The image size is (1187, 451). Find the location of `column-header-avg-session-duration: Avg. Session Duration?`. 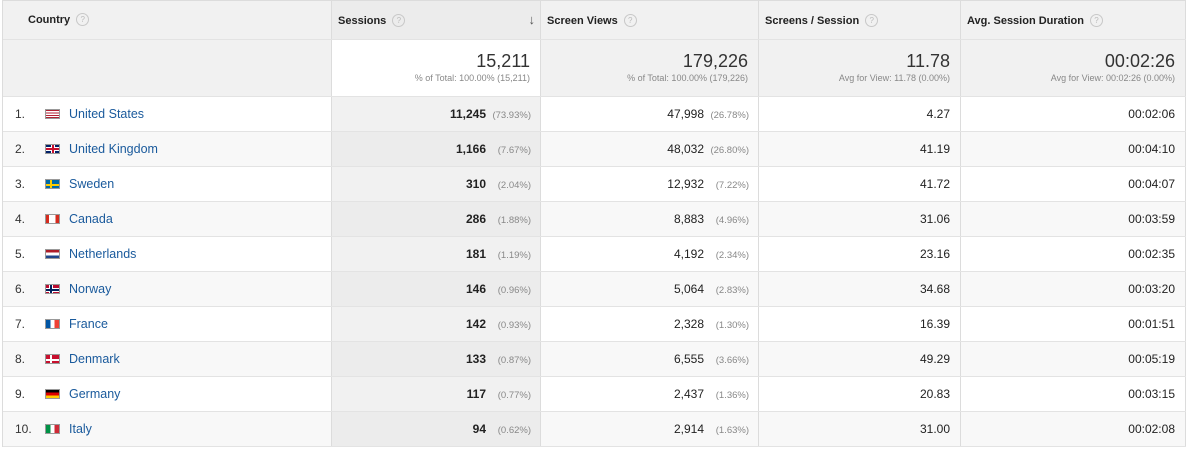

column-header-avg-session-duration: Avg. Session Duration? is located at coordinates (1073, 20).